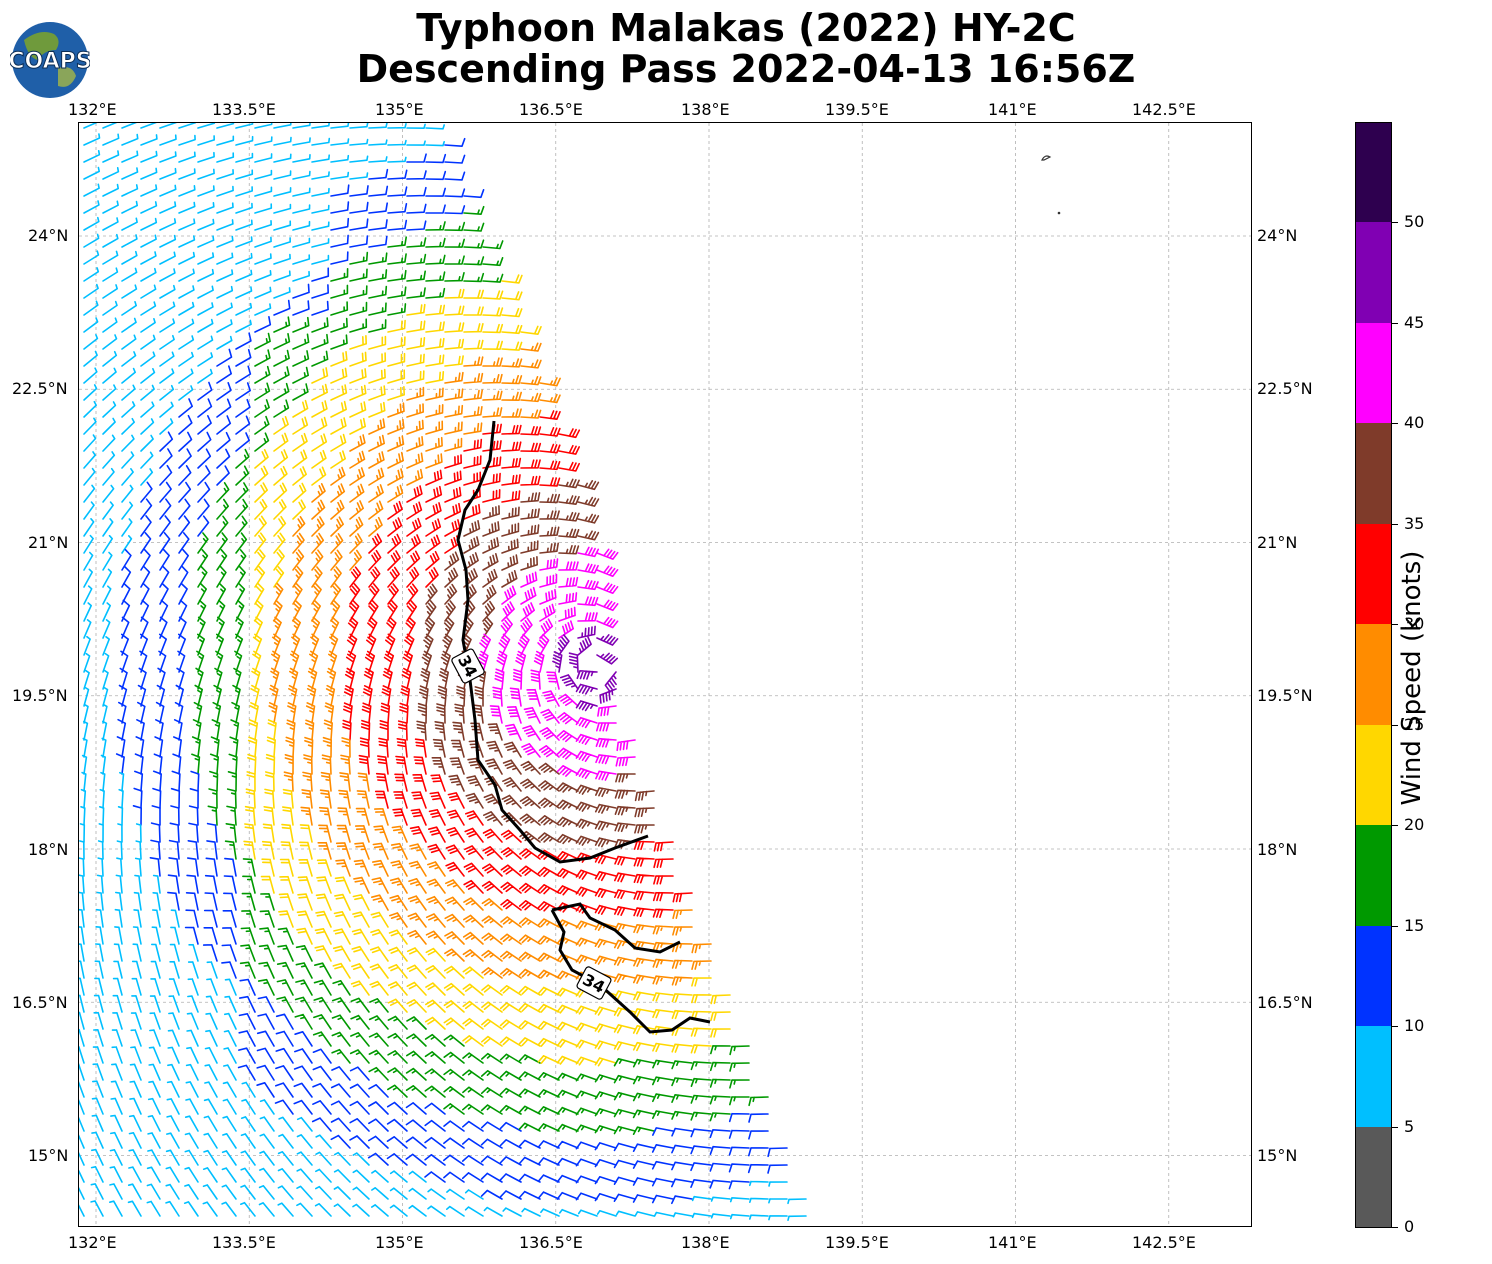  I want to click on lat-tick-left-24: 24°N, so click(48, 235).